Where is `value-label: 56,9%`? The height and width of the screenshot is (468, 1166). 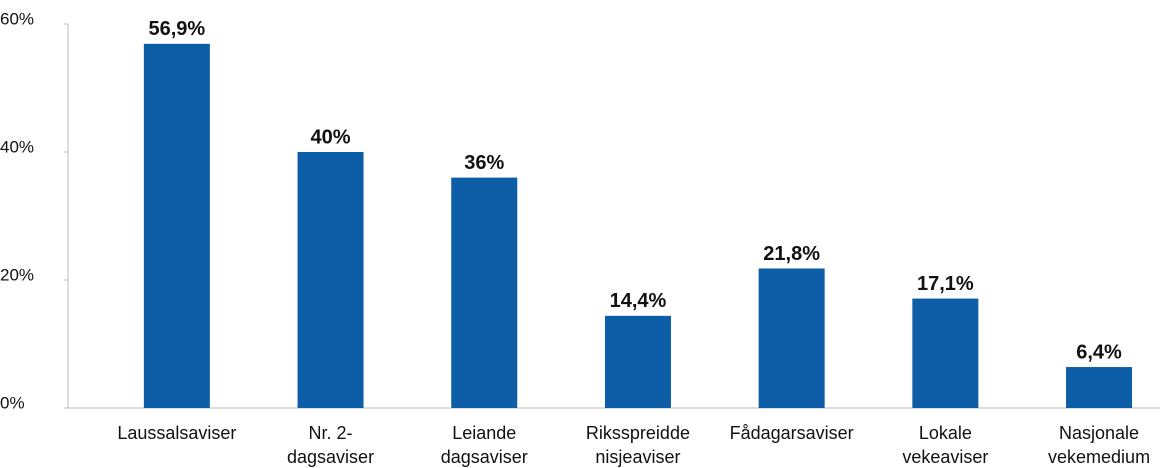 value-label: 56,9% is located at coordinates (176, 29).